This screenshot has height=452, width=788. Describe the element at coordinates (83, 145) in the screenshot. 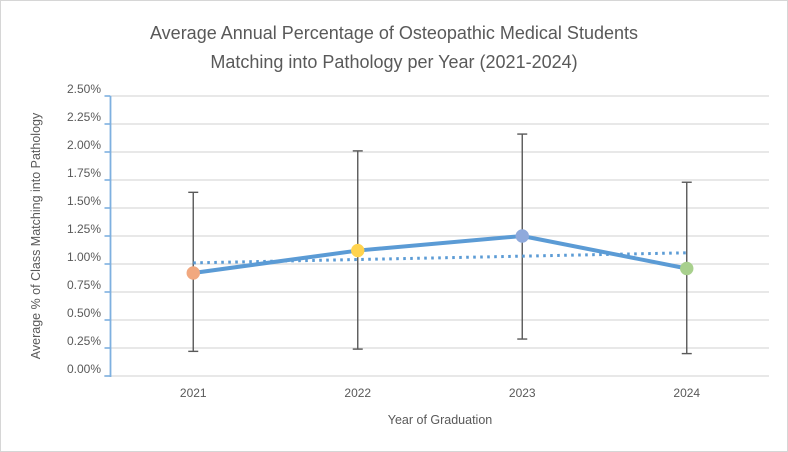

I see `y-tick-label: 2.00%` at that location.